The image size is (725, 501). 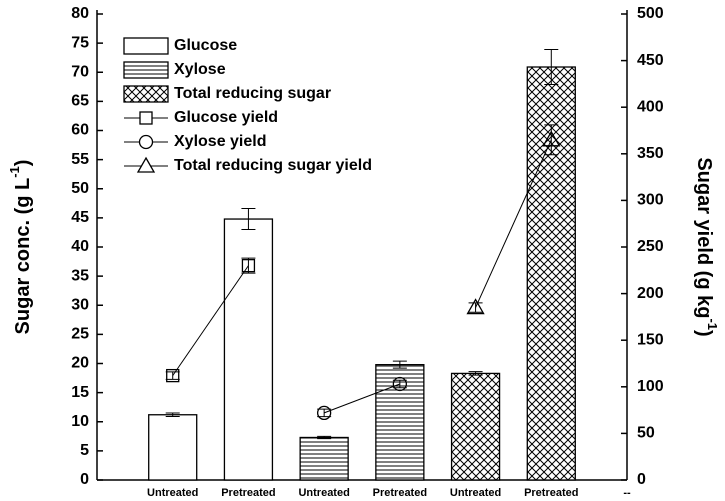 I want to click on y-tick-label: 60, so click(x=80, y=130).